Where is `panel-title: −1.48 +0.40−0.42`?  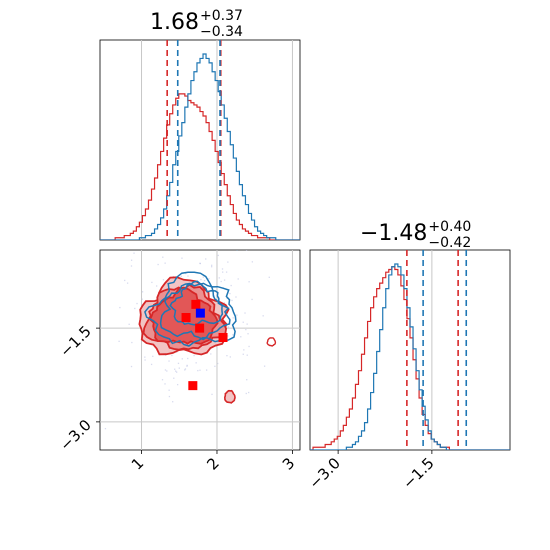 panel-title: −1.48 +0.40−0.42 is located at coordinates (415, 235).